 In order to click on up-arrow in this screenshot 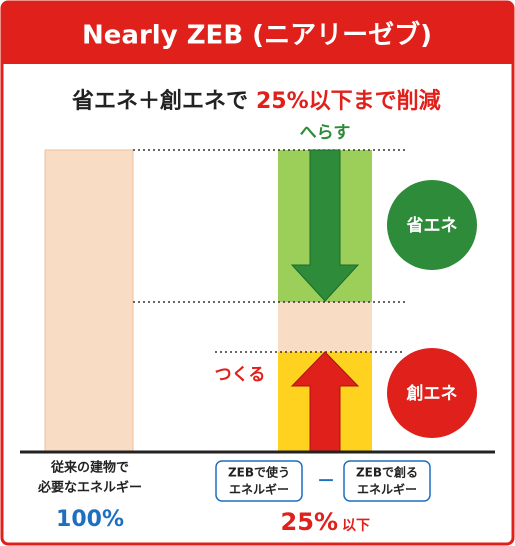, I will do `click(325, 402)`.